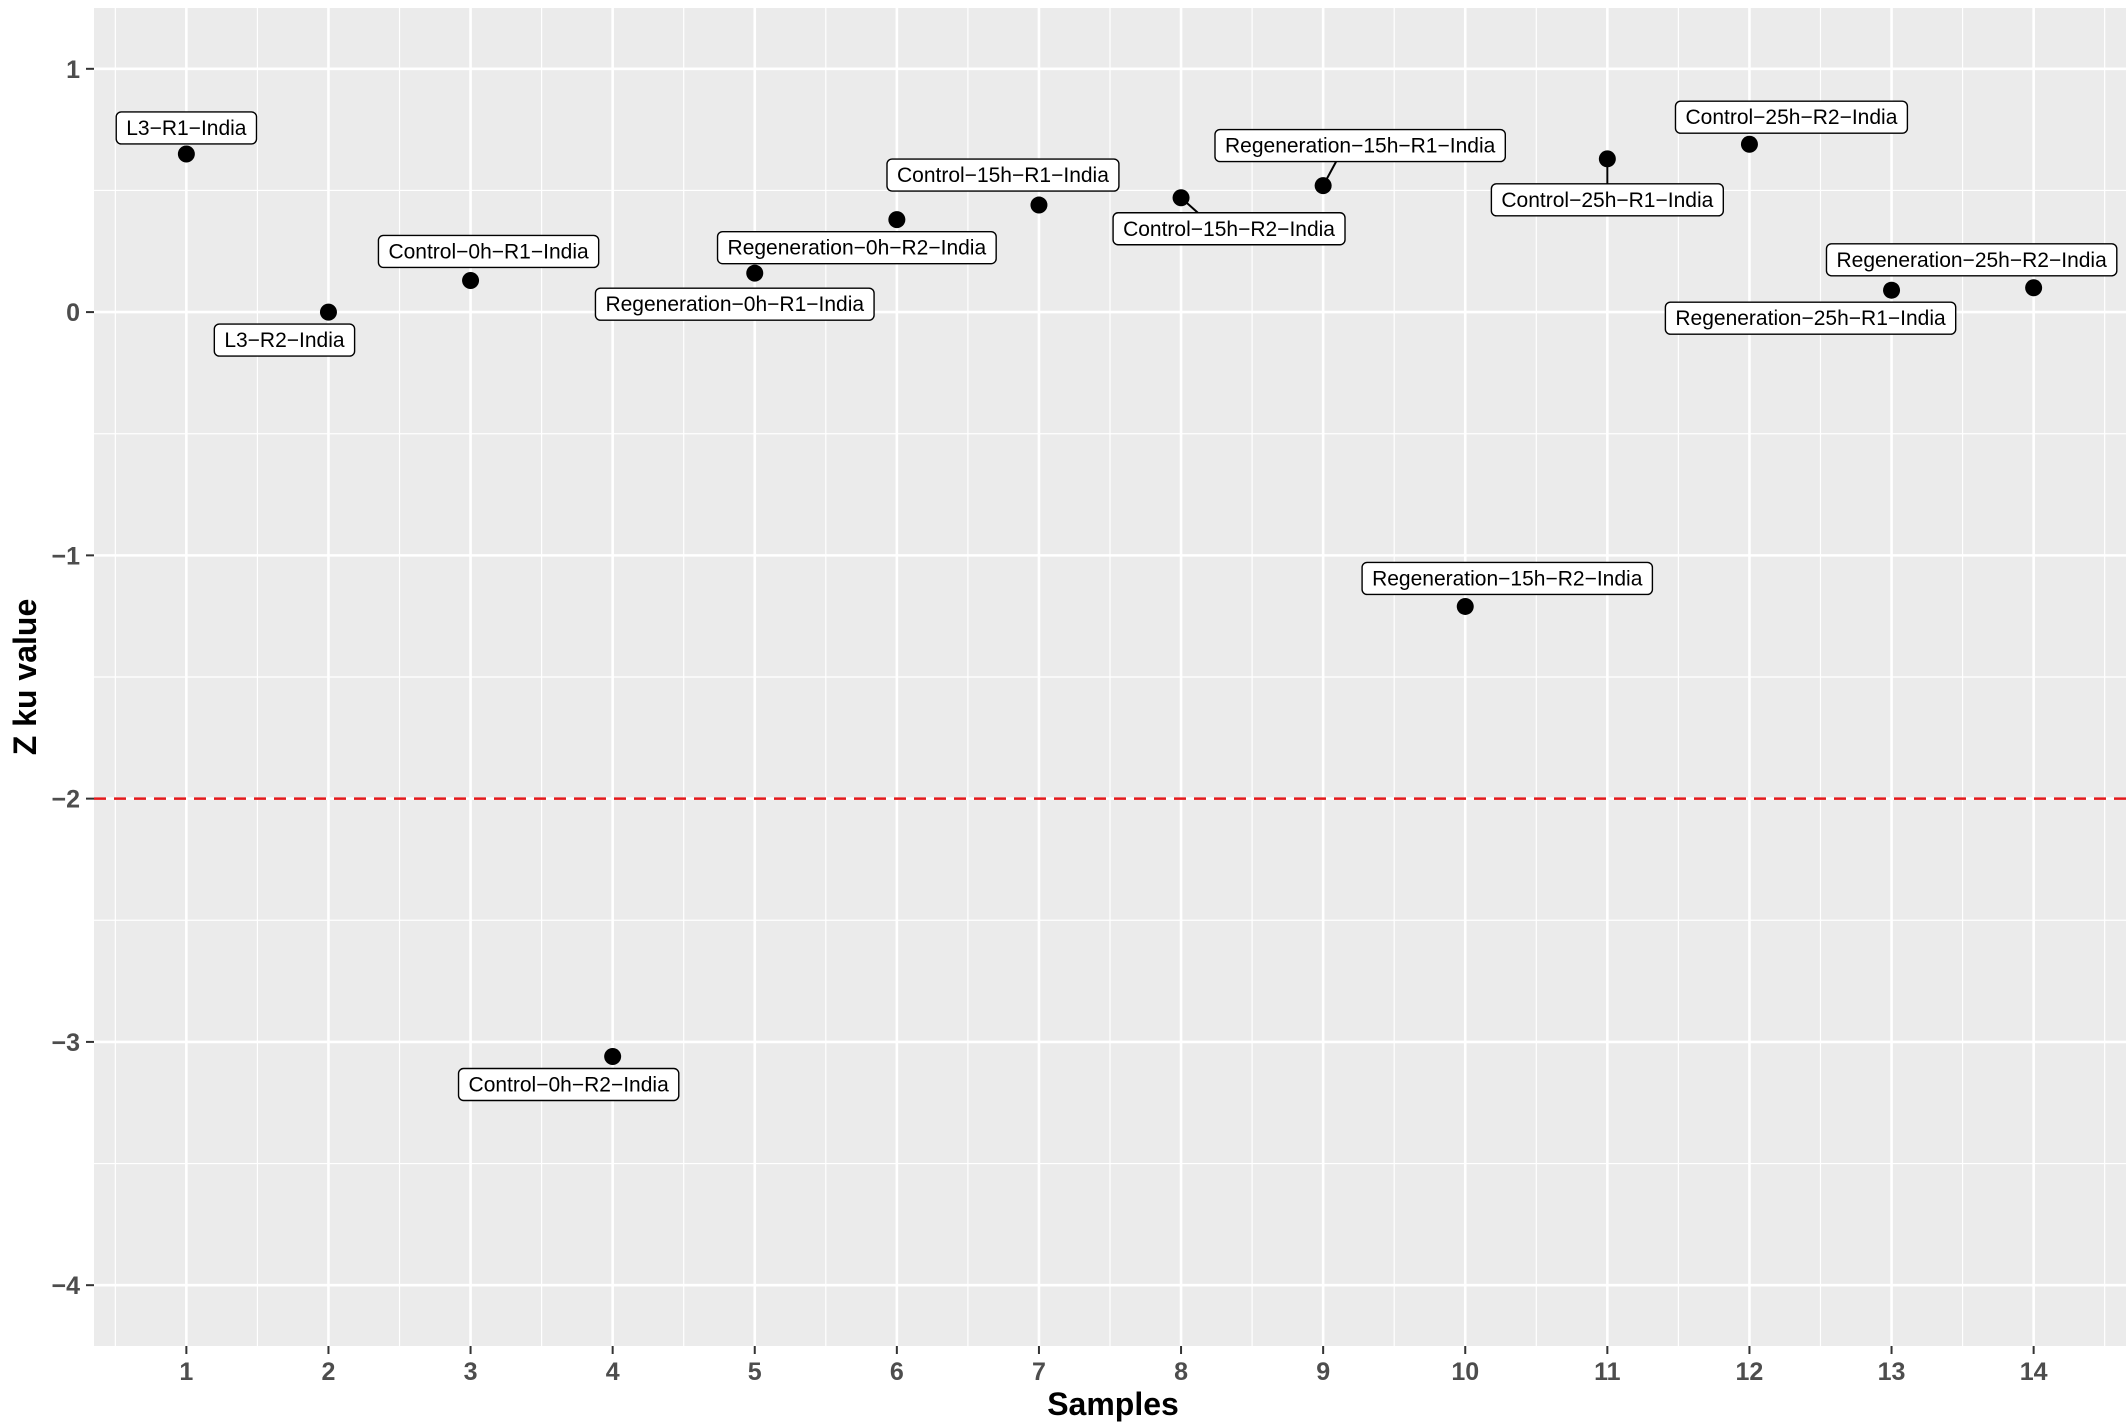  I want to click on point-label-text: Control−0h−R2−India, so click(569, 1085).